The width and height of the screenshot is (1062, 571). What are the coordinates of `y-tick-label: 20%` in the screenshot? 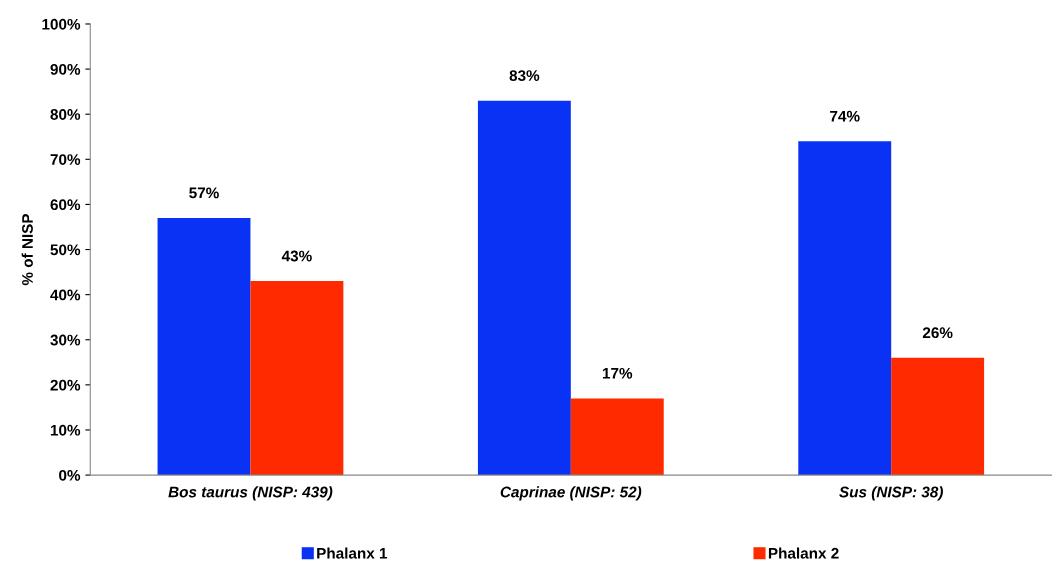 It's located at (65, 385).